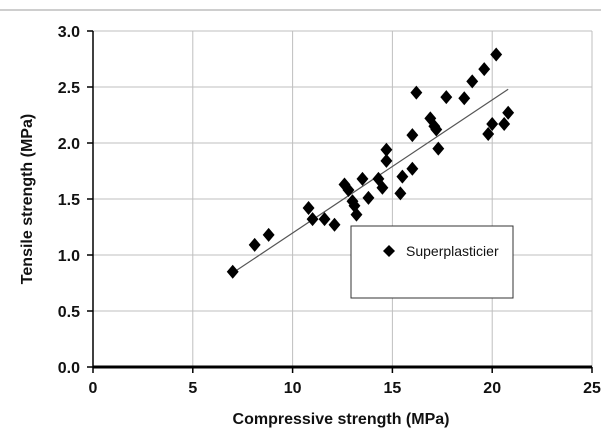  Describe the element at coordinates (592, 388) in the screenshot. I see `x-tick-label: 25` at that location.